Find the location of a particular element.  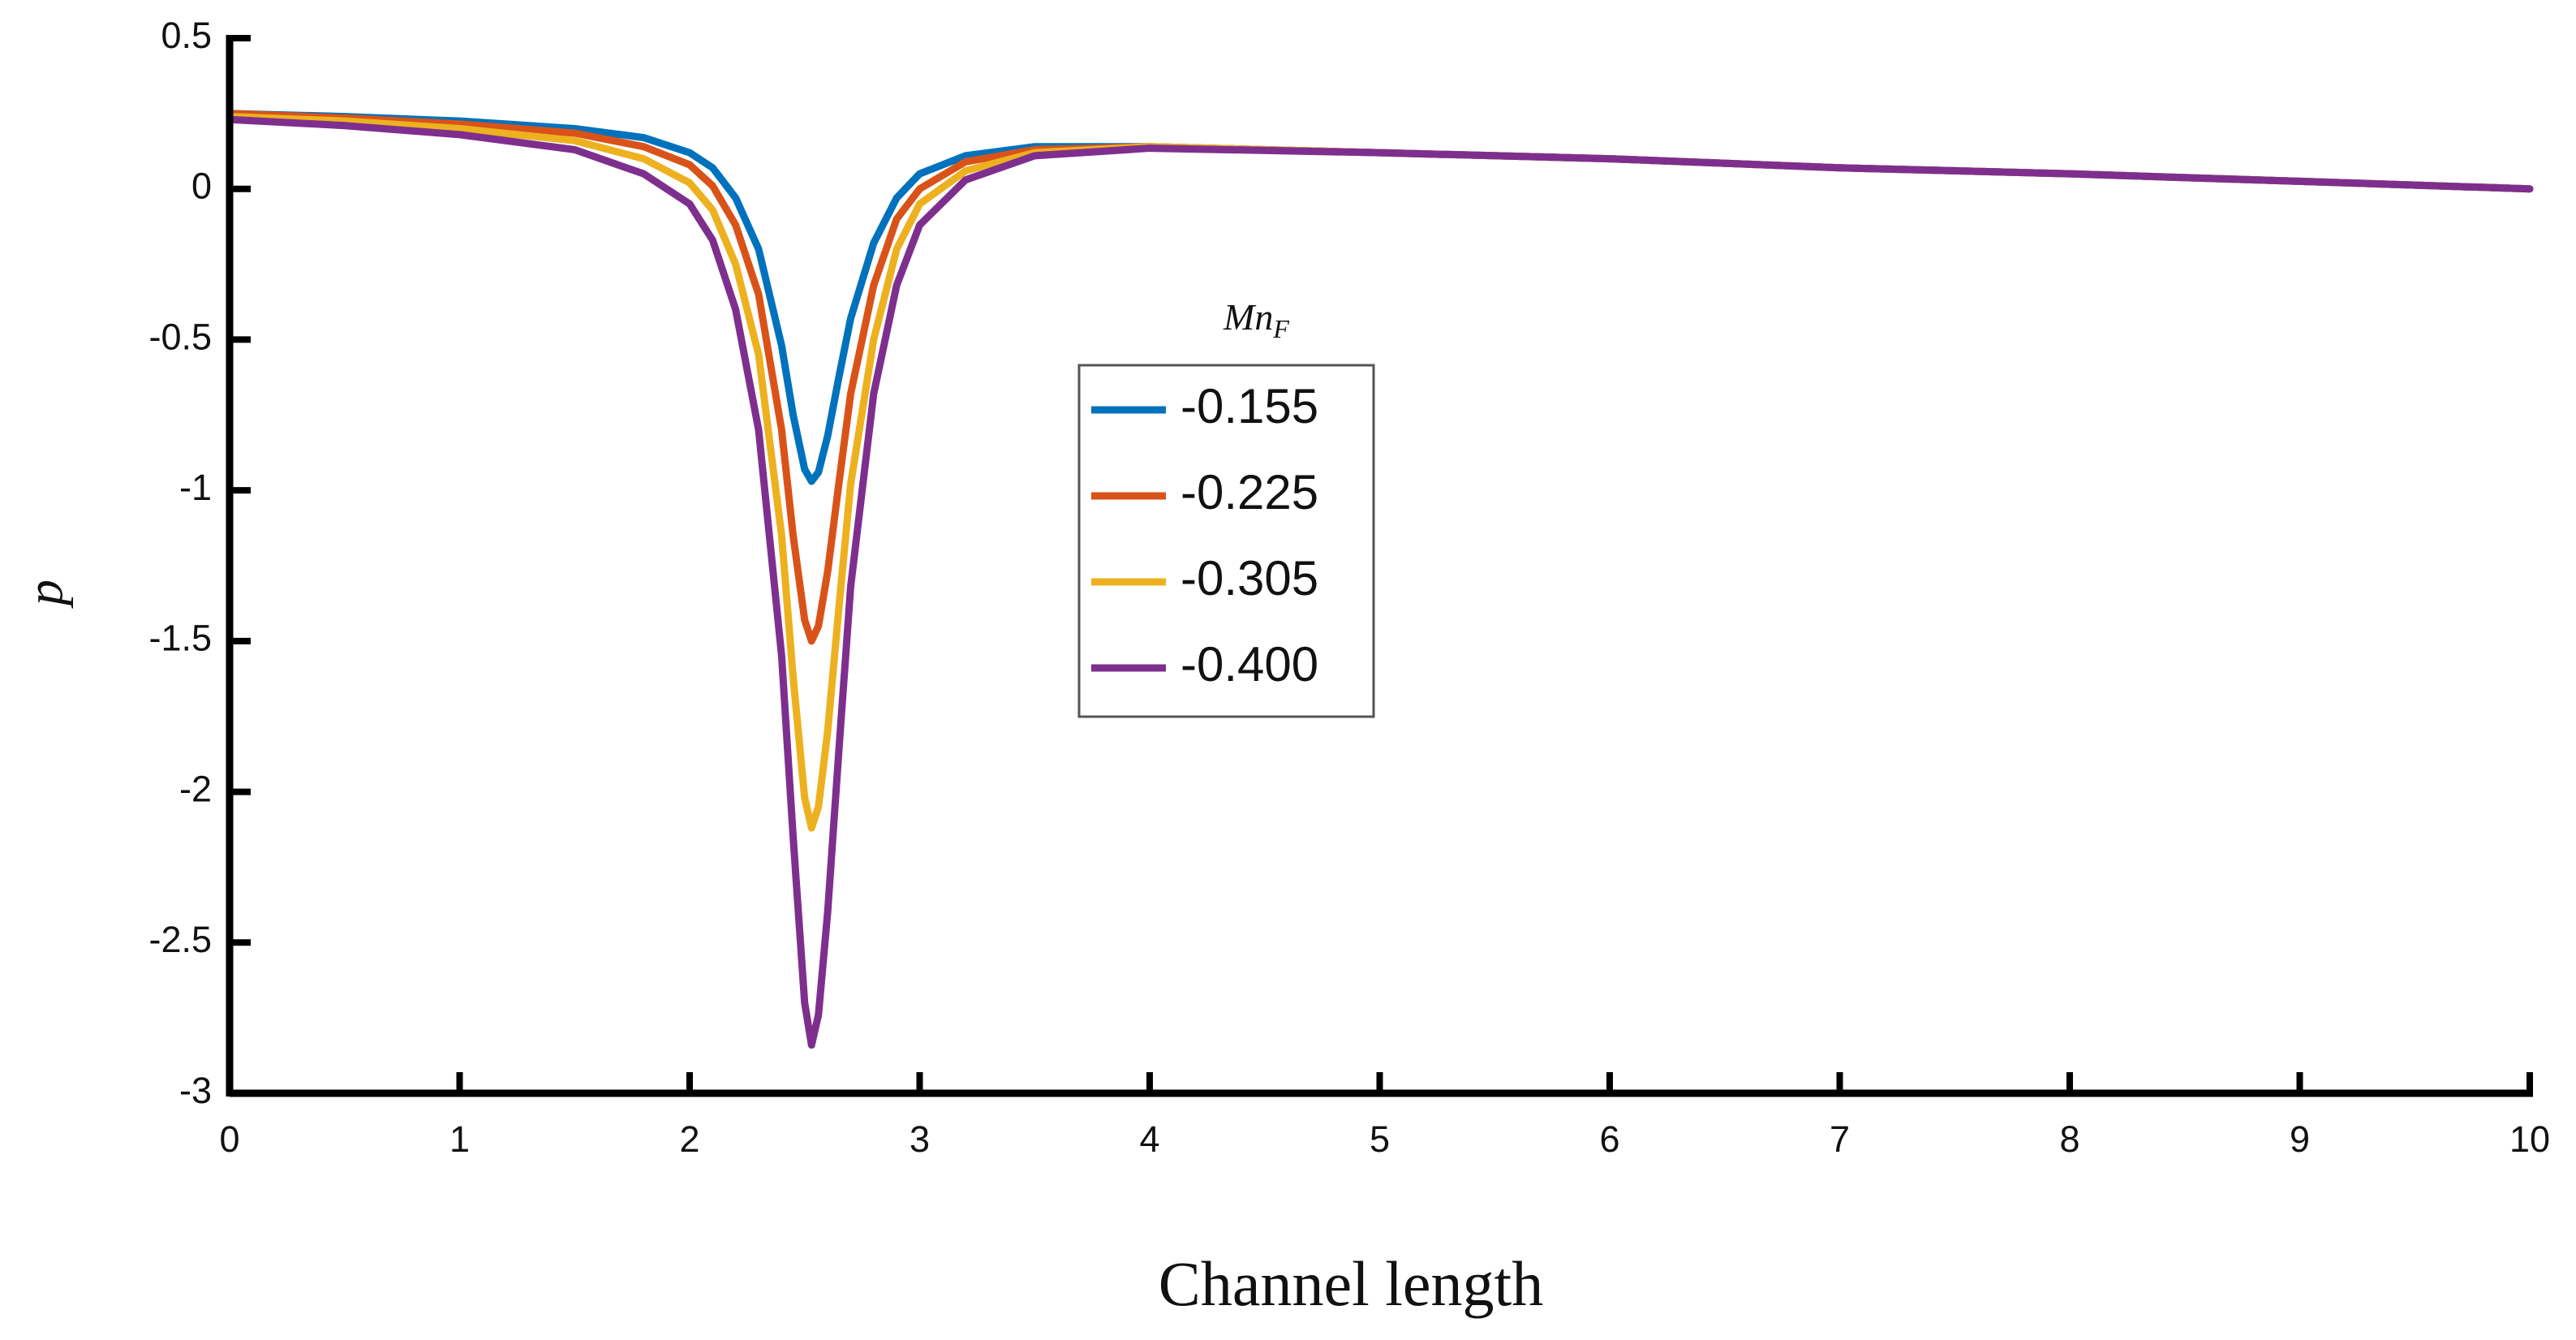

legend-label: -0.305 is located at coordinates (1249, 578).